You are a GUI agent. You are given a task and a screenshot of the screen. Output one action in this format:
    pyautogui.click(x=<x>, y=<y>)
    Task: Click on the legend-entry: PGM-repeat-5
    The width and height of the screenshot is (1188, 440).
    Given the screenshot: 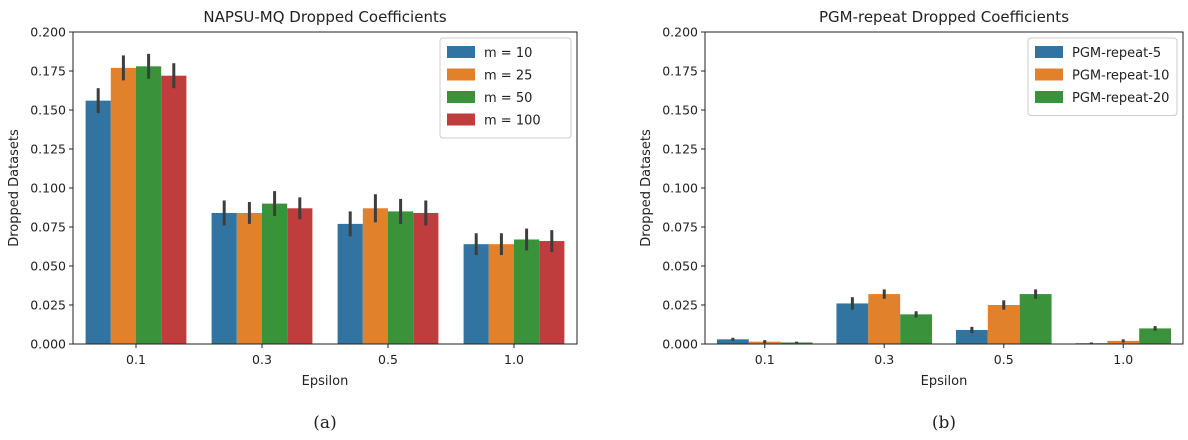 What is the action you would take?
    pyautogui.click(x=1116, y=53)
    